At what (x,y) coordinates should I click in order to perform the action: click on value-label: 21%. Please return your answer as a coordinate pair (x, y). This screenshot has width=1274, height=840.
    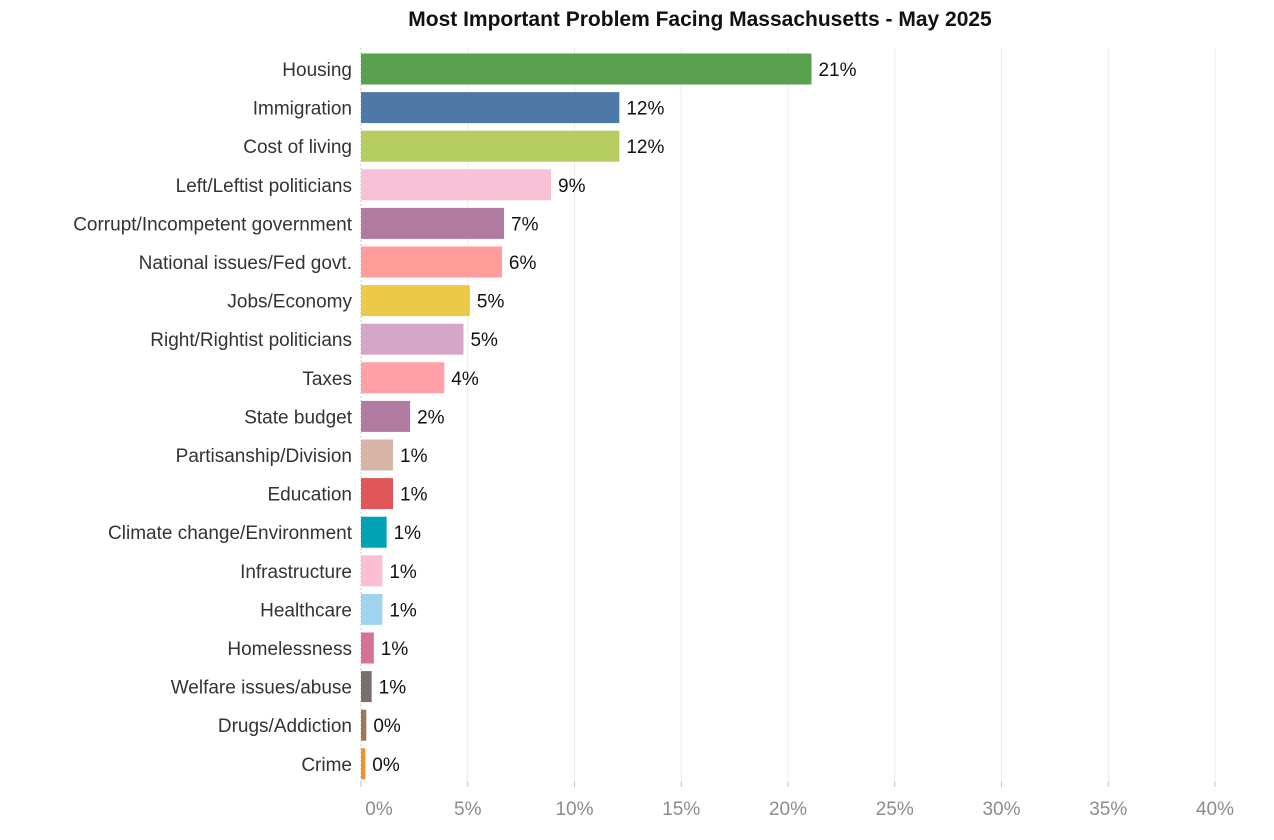
    Looking at the image, I should click on (837, 70).